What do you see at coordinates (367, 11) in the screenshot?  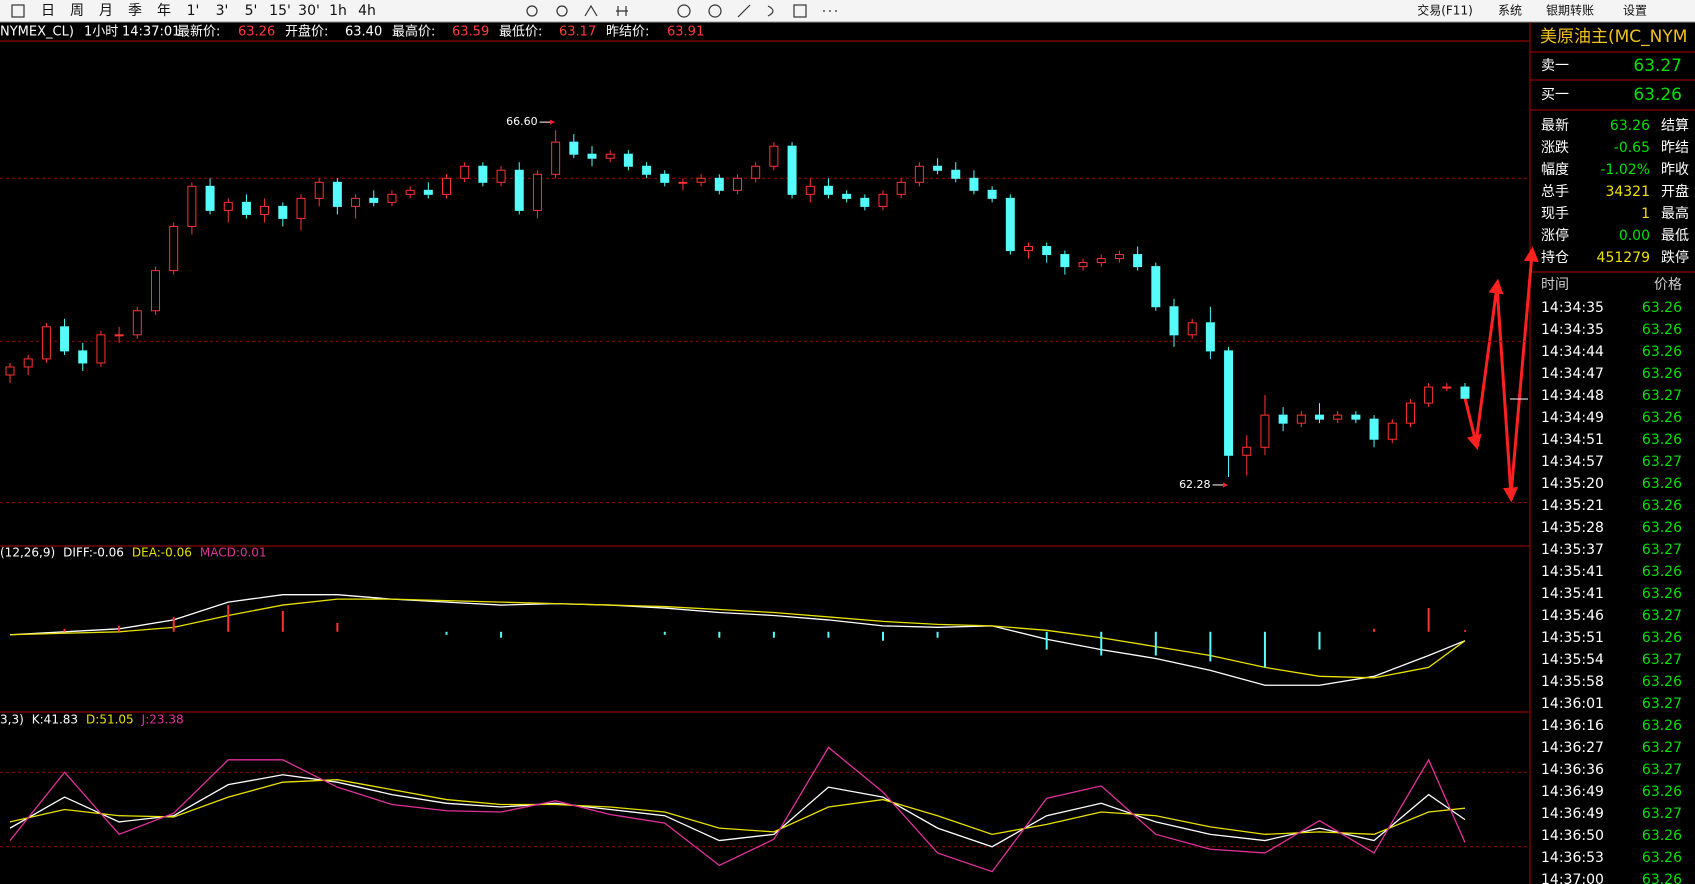 I see `period-button: 4h` at bounding box center [367, 11].